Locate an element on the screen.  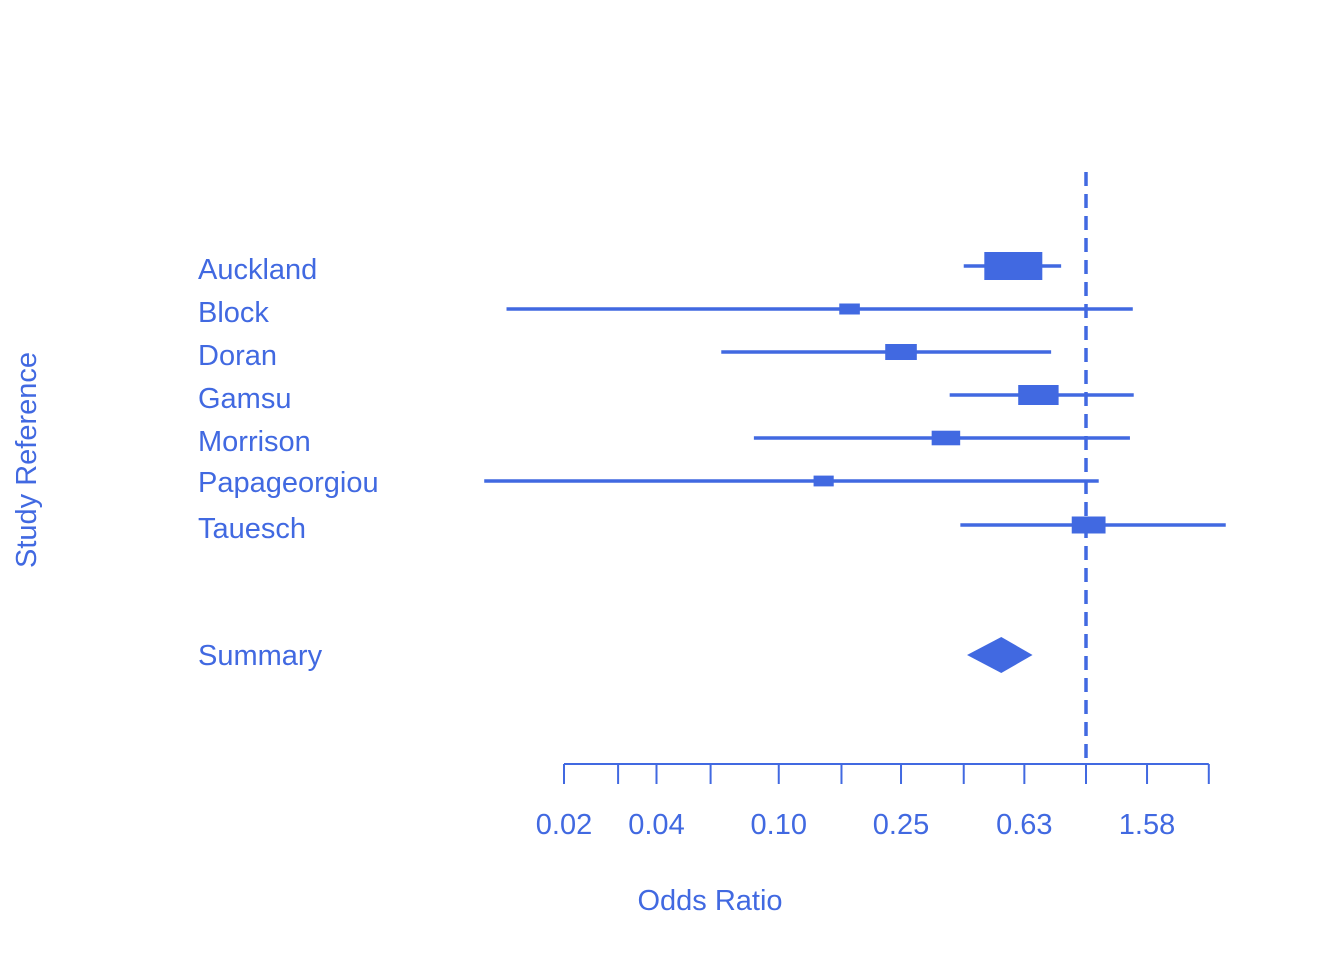
point-estimate-auckland is located at coordinates (1013, 266).